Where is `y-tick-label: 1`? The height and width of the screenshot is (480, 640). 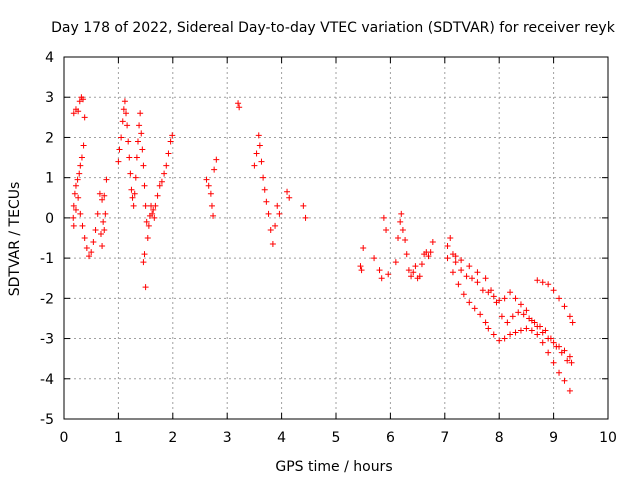 y-tick-label: 1 is located at coordinates (49, 179).